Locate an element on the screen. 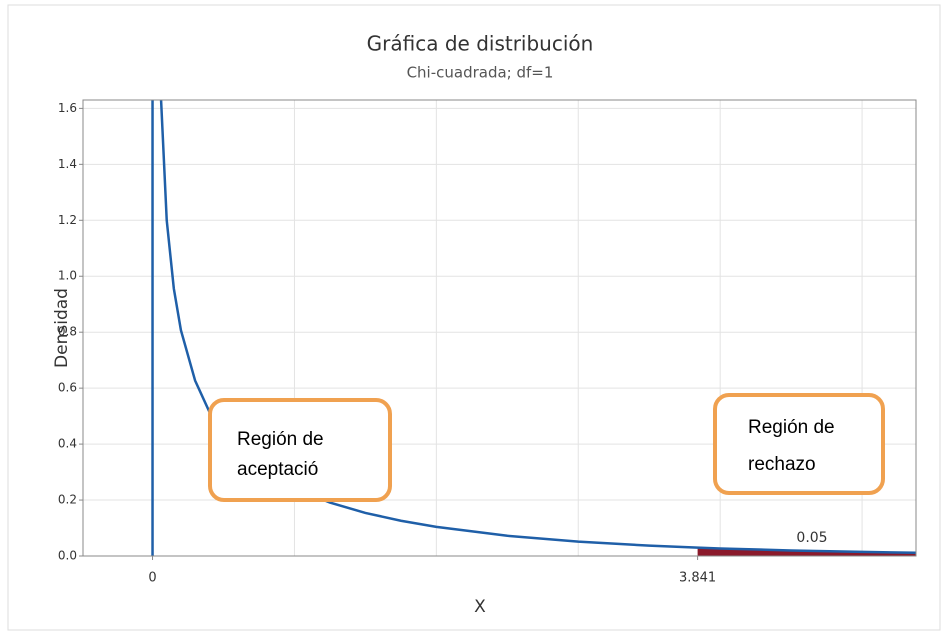  x-tick-label: 0 is located at coordinates (152, 578).